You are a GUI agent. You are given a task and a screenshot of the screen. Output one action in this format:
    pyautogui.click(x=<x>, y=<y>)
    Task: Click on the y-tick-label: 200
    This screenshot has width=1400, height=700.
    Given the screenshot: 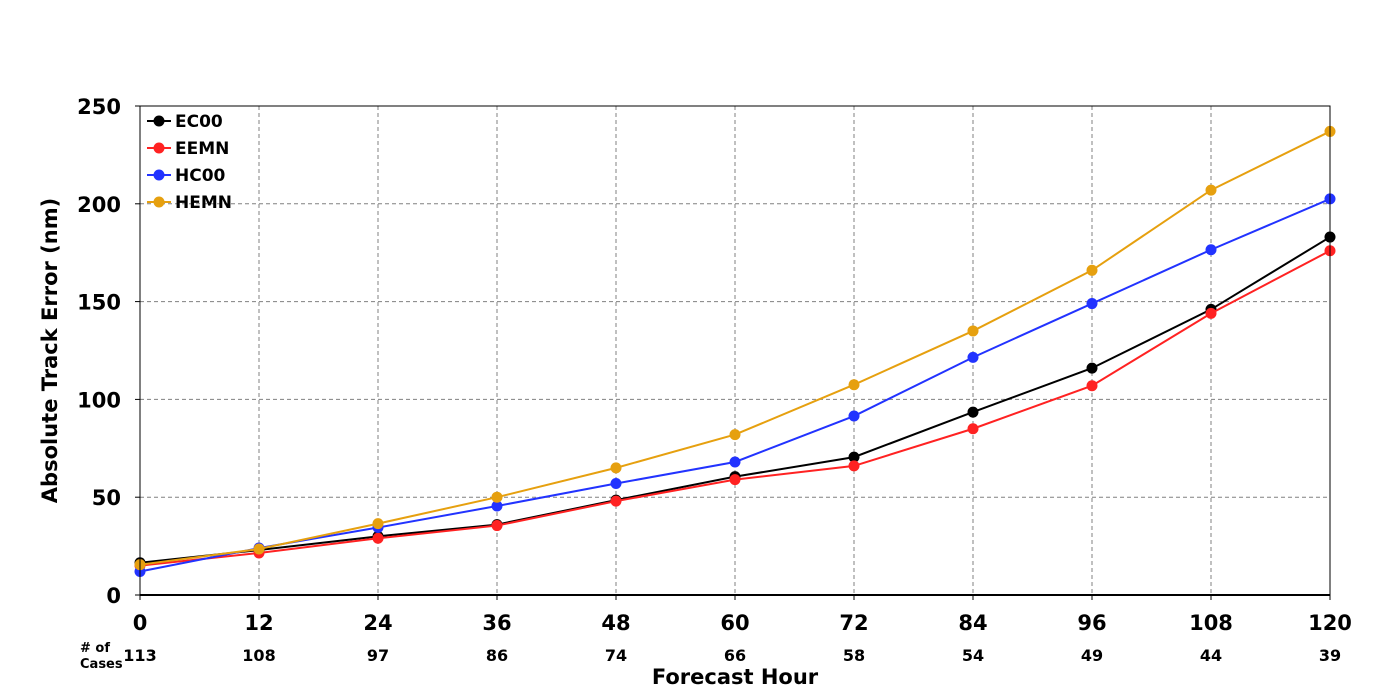 What is the action you would take?
    pyautogui.click(x=99, y=205)
    